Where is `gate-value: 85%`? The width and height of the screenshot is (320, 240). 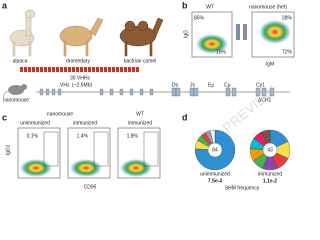 gate-value: 85% is located at coordinates (199, 18).